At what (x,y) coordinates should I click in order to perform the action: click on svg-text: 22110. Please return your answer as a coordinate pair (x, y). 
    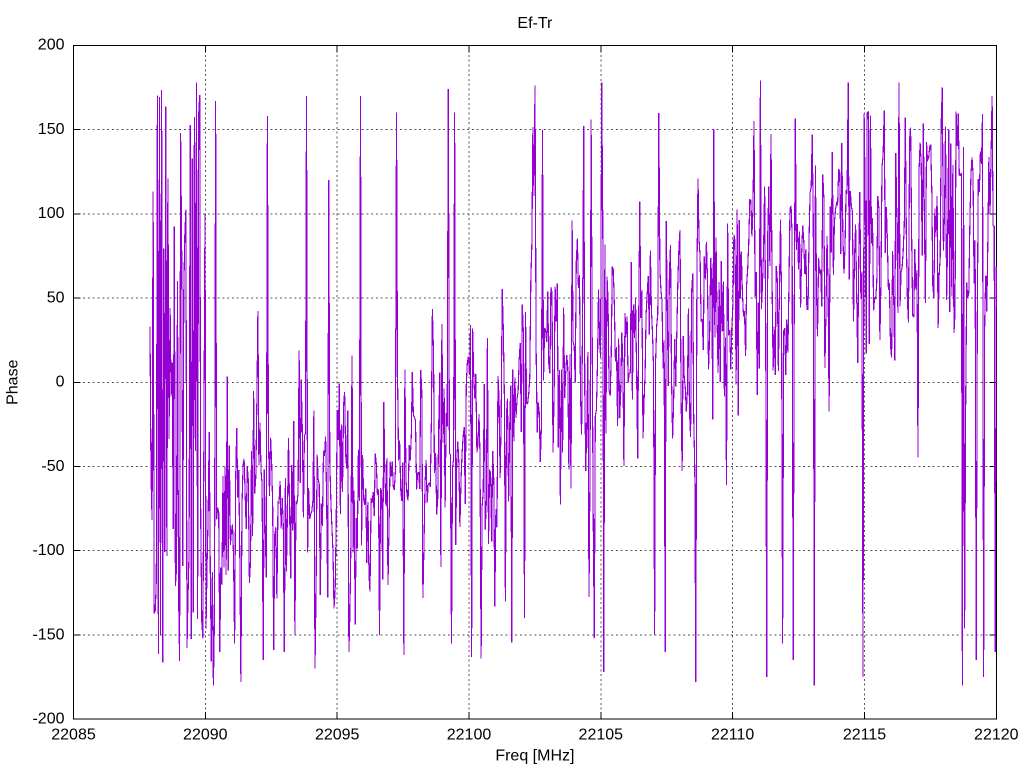
    Looking at the image, I should click on (732, 734).